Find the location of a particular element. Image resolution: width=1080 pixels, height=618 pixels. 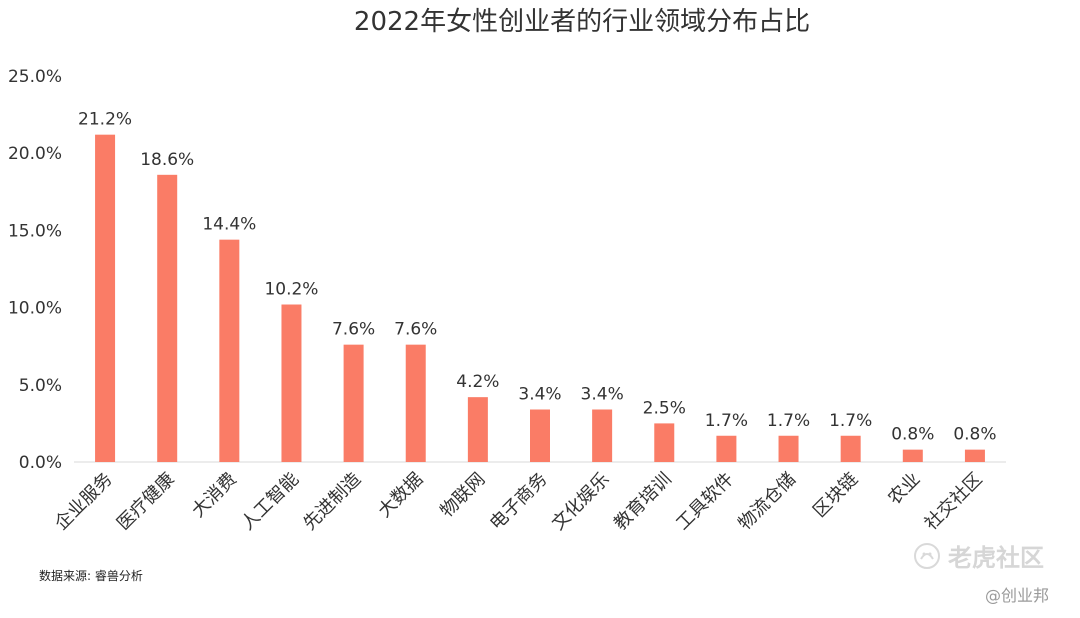

data-source-note: 数据来源: 睿兽分析 is located at coordinates (91, 576).